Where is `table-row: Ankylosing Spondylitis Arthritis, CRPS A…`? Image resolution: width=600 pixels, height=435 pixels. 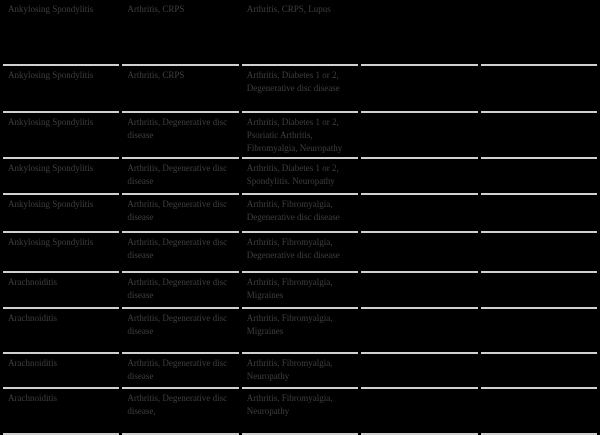
table-row: Ankylosing Spondylitis Arthritis, CRPS A… is located at coordinates (300, 89).